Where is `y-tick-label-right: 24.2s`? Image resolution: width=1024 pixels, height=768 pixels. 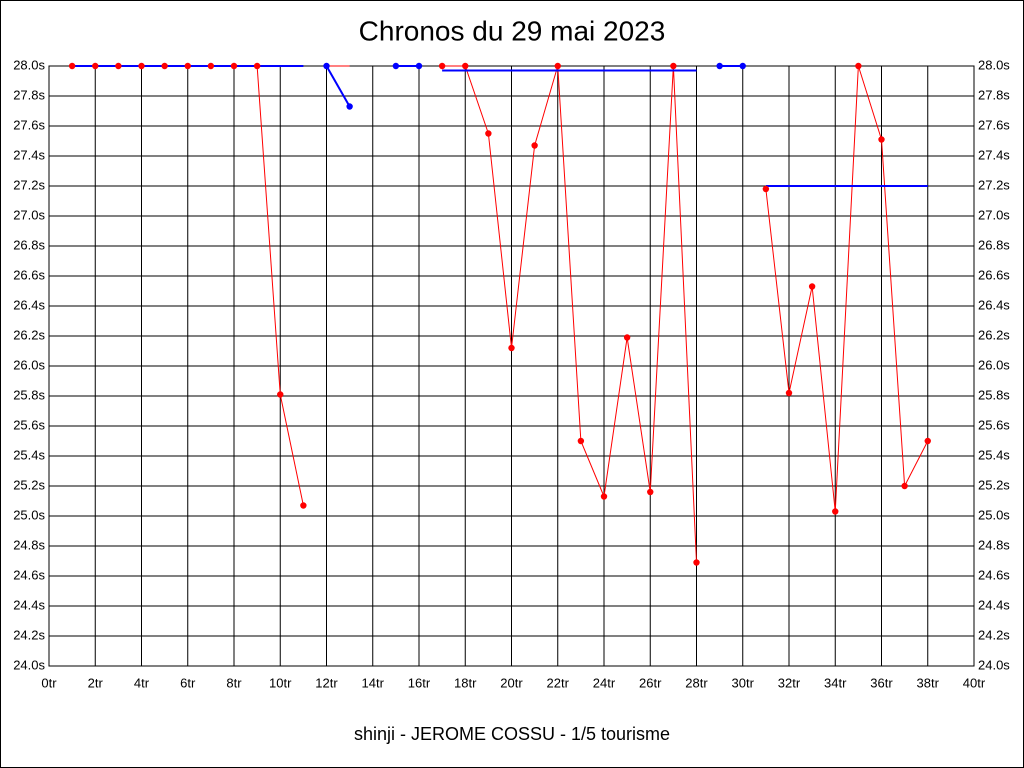 y-tick-label-right: 24.2s is located at coordinates (994, 634).